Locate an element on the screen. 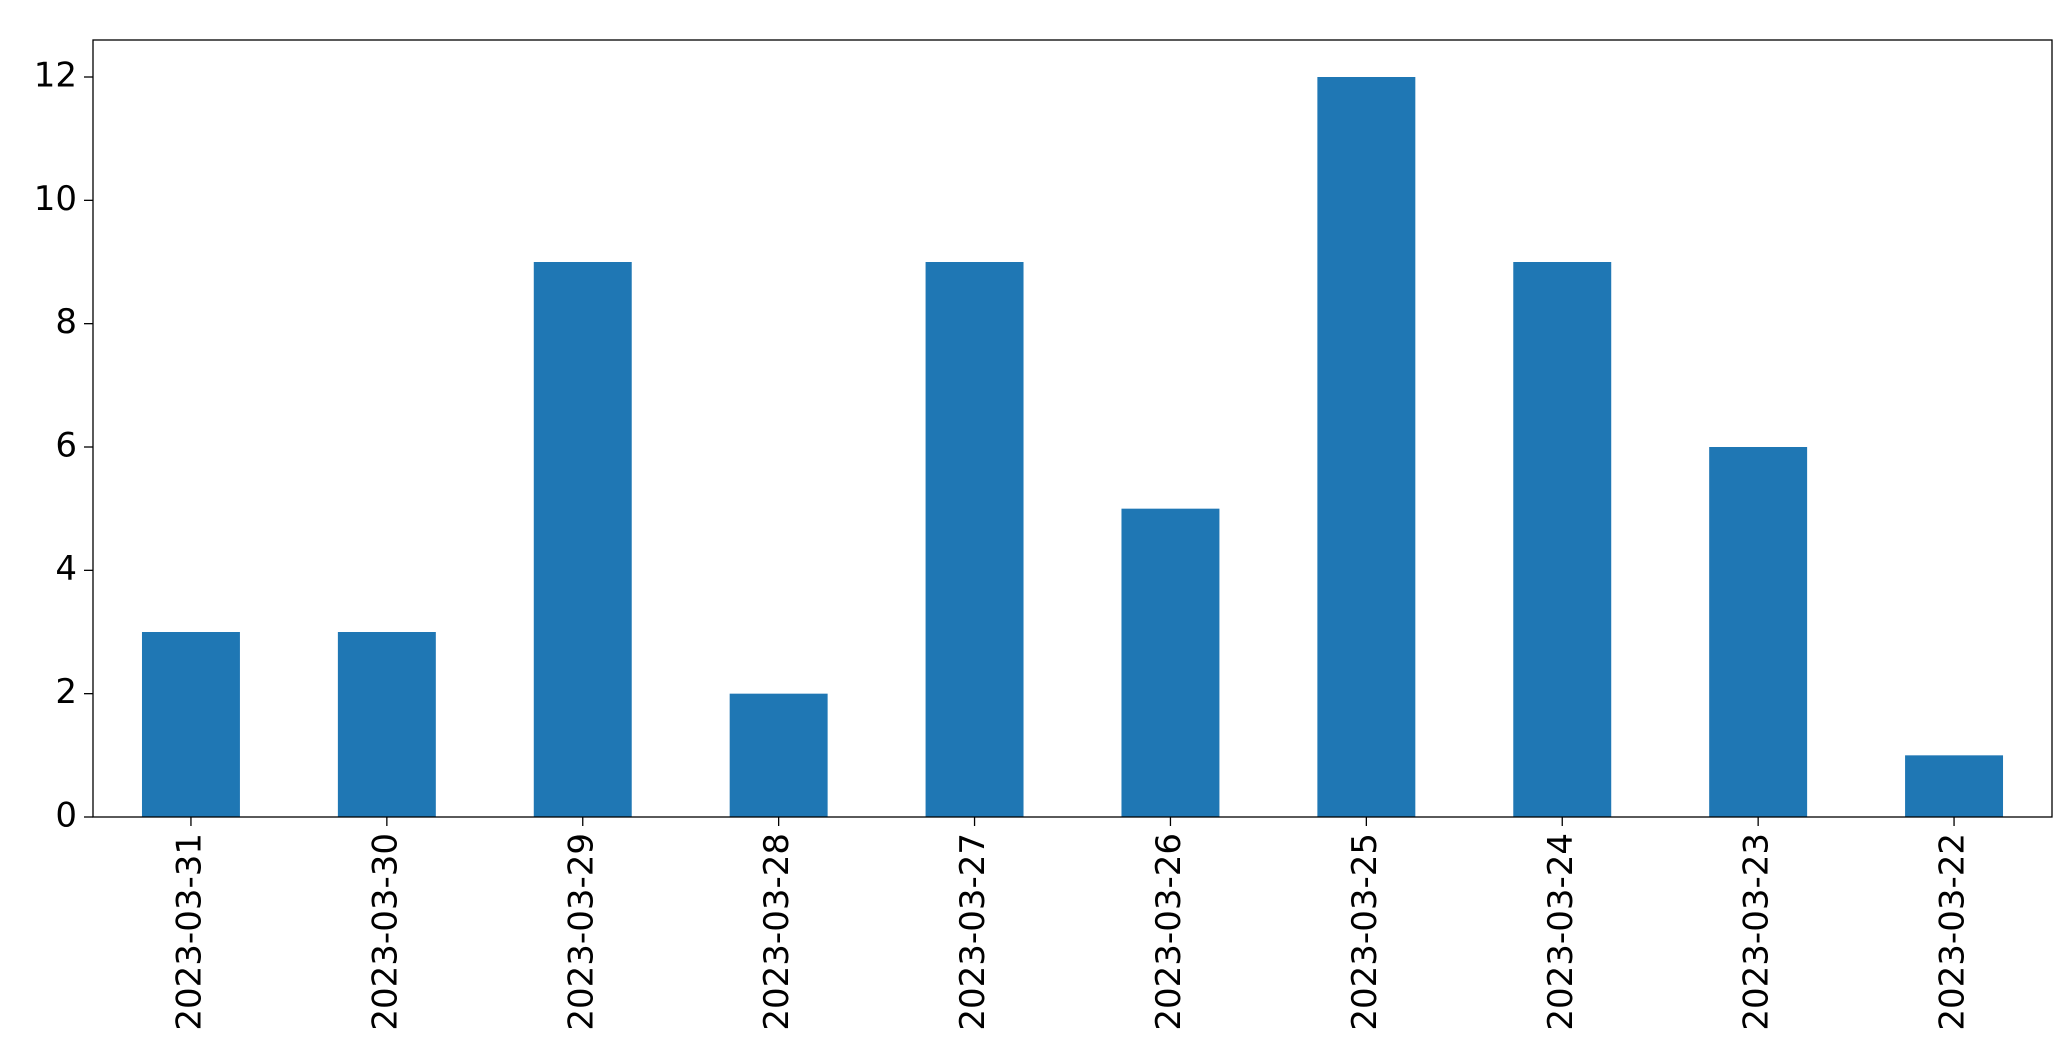 The image size is (2071, 1061). x-tick-label: 2023-03-25 is located at coordinates (1365, 932).